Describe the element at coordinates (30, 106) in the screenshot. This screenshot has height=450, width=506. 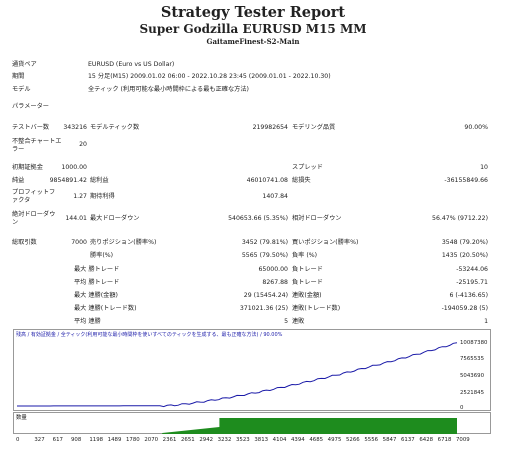
I see `params-label: パラメーター` at that location.